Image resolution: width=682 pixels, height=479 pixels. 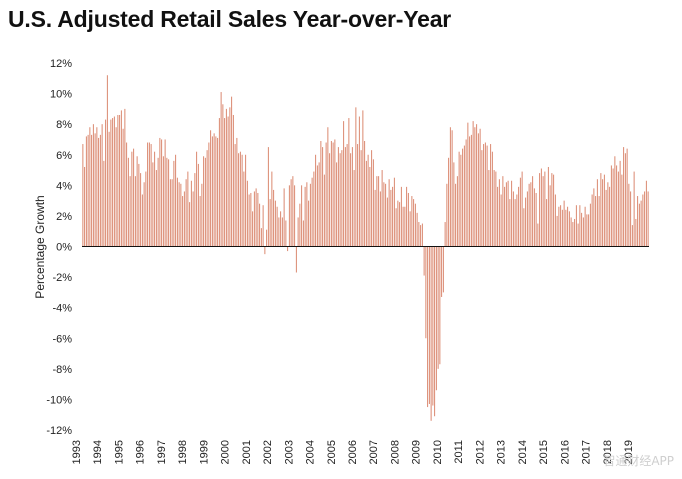 I want to click on y-tick-label: 0%, so click(x=64, y=248).